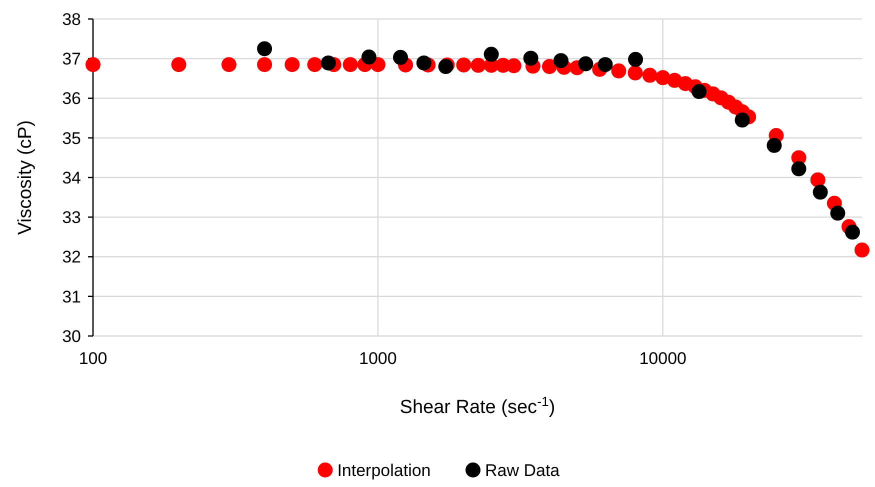 The image size is (875, 487). What do you see at coordinates (71, 138) in the screenshot?
I see `y-tick-label: 35` at bounding box center [71, 138].